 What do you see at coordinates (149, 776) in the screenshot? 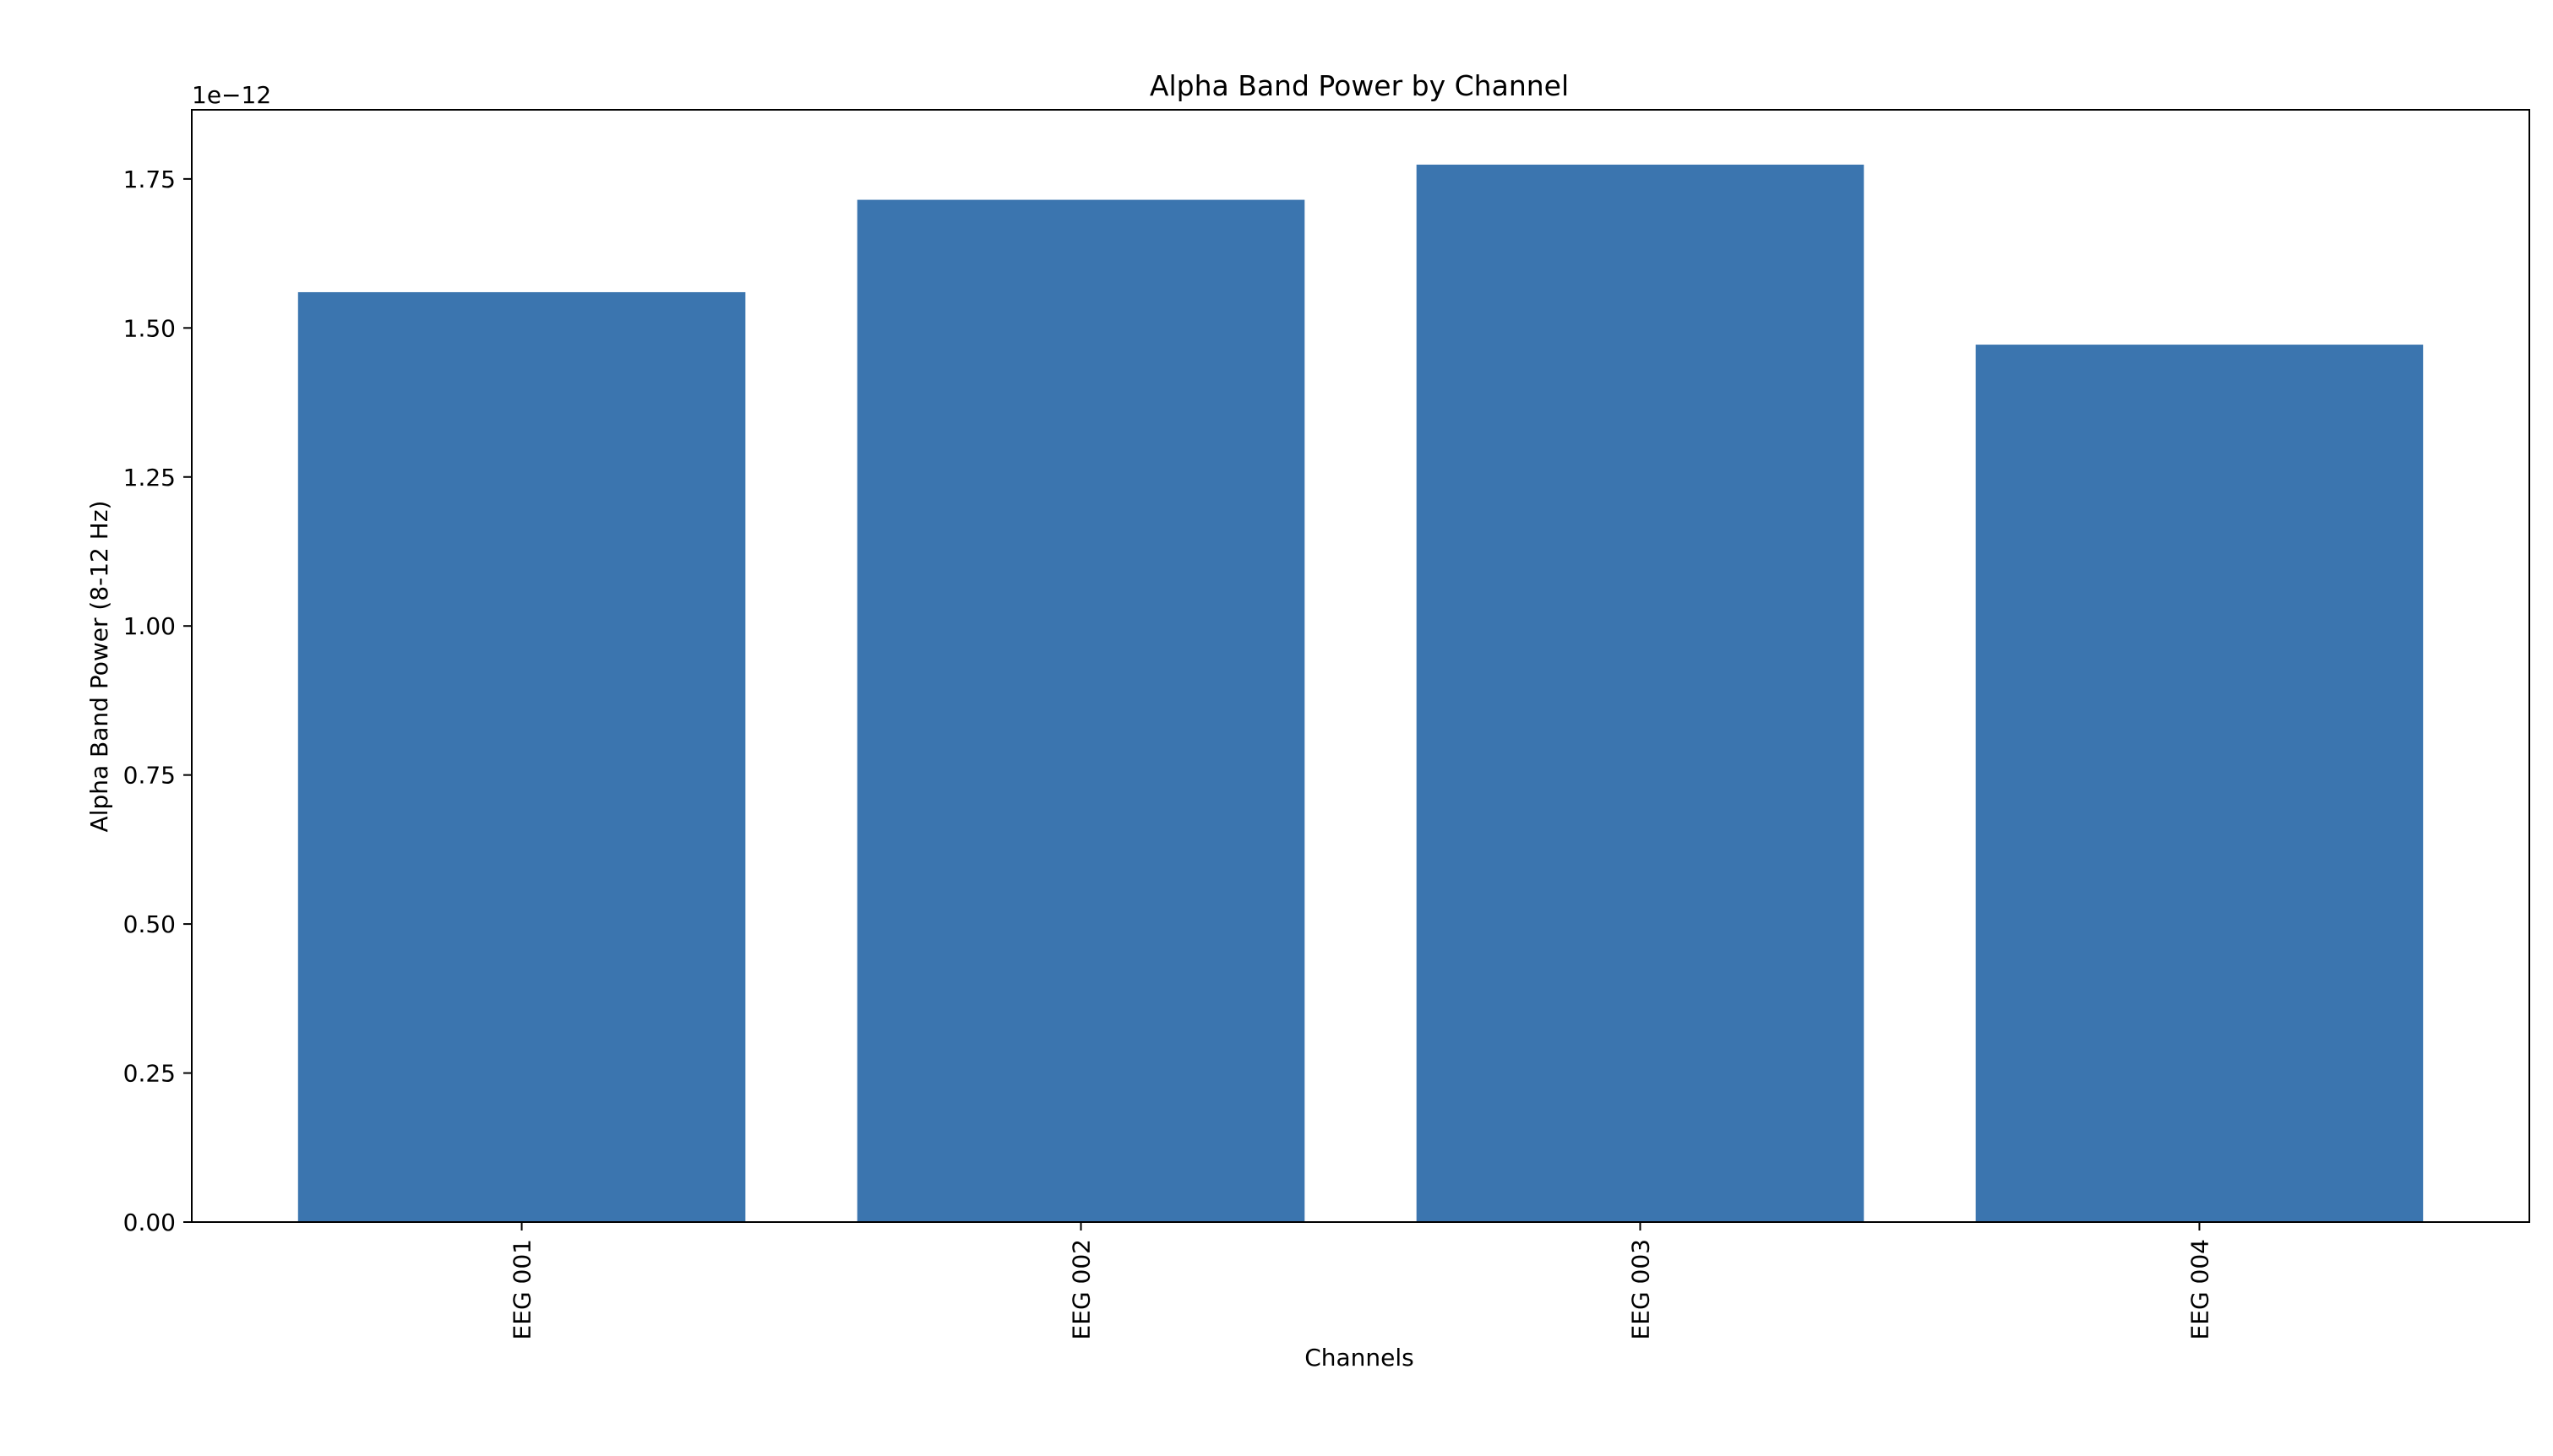
I see `y-tick-label: 0.75` at bounding box center [149, 776].